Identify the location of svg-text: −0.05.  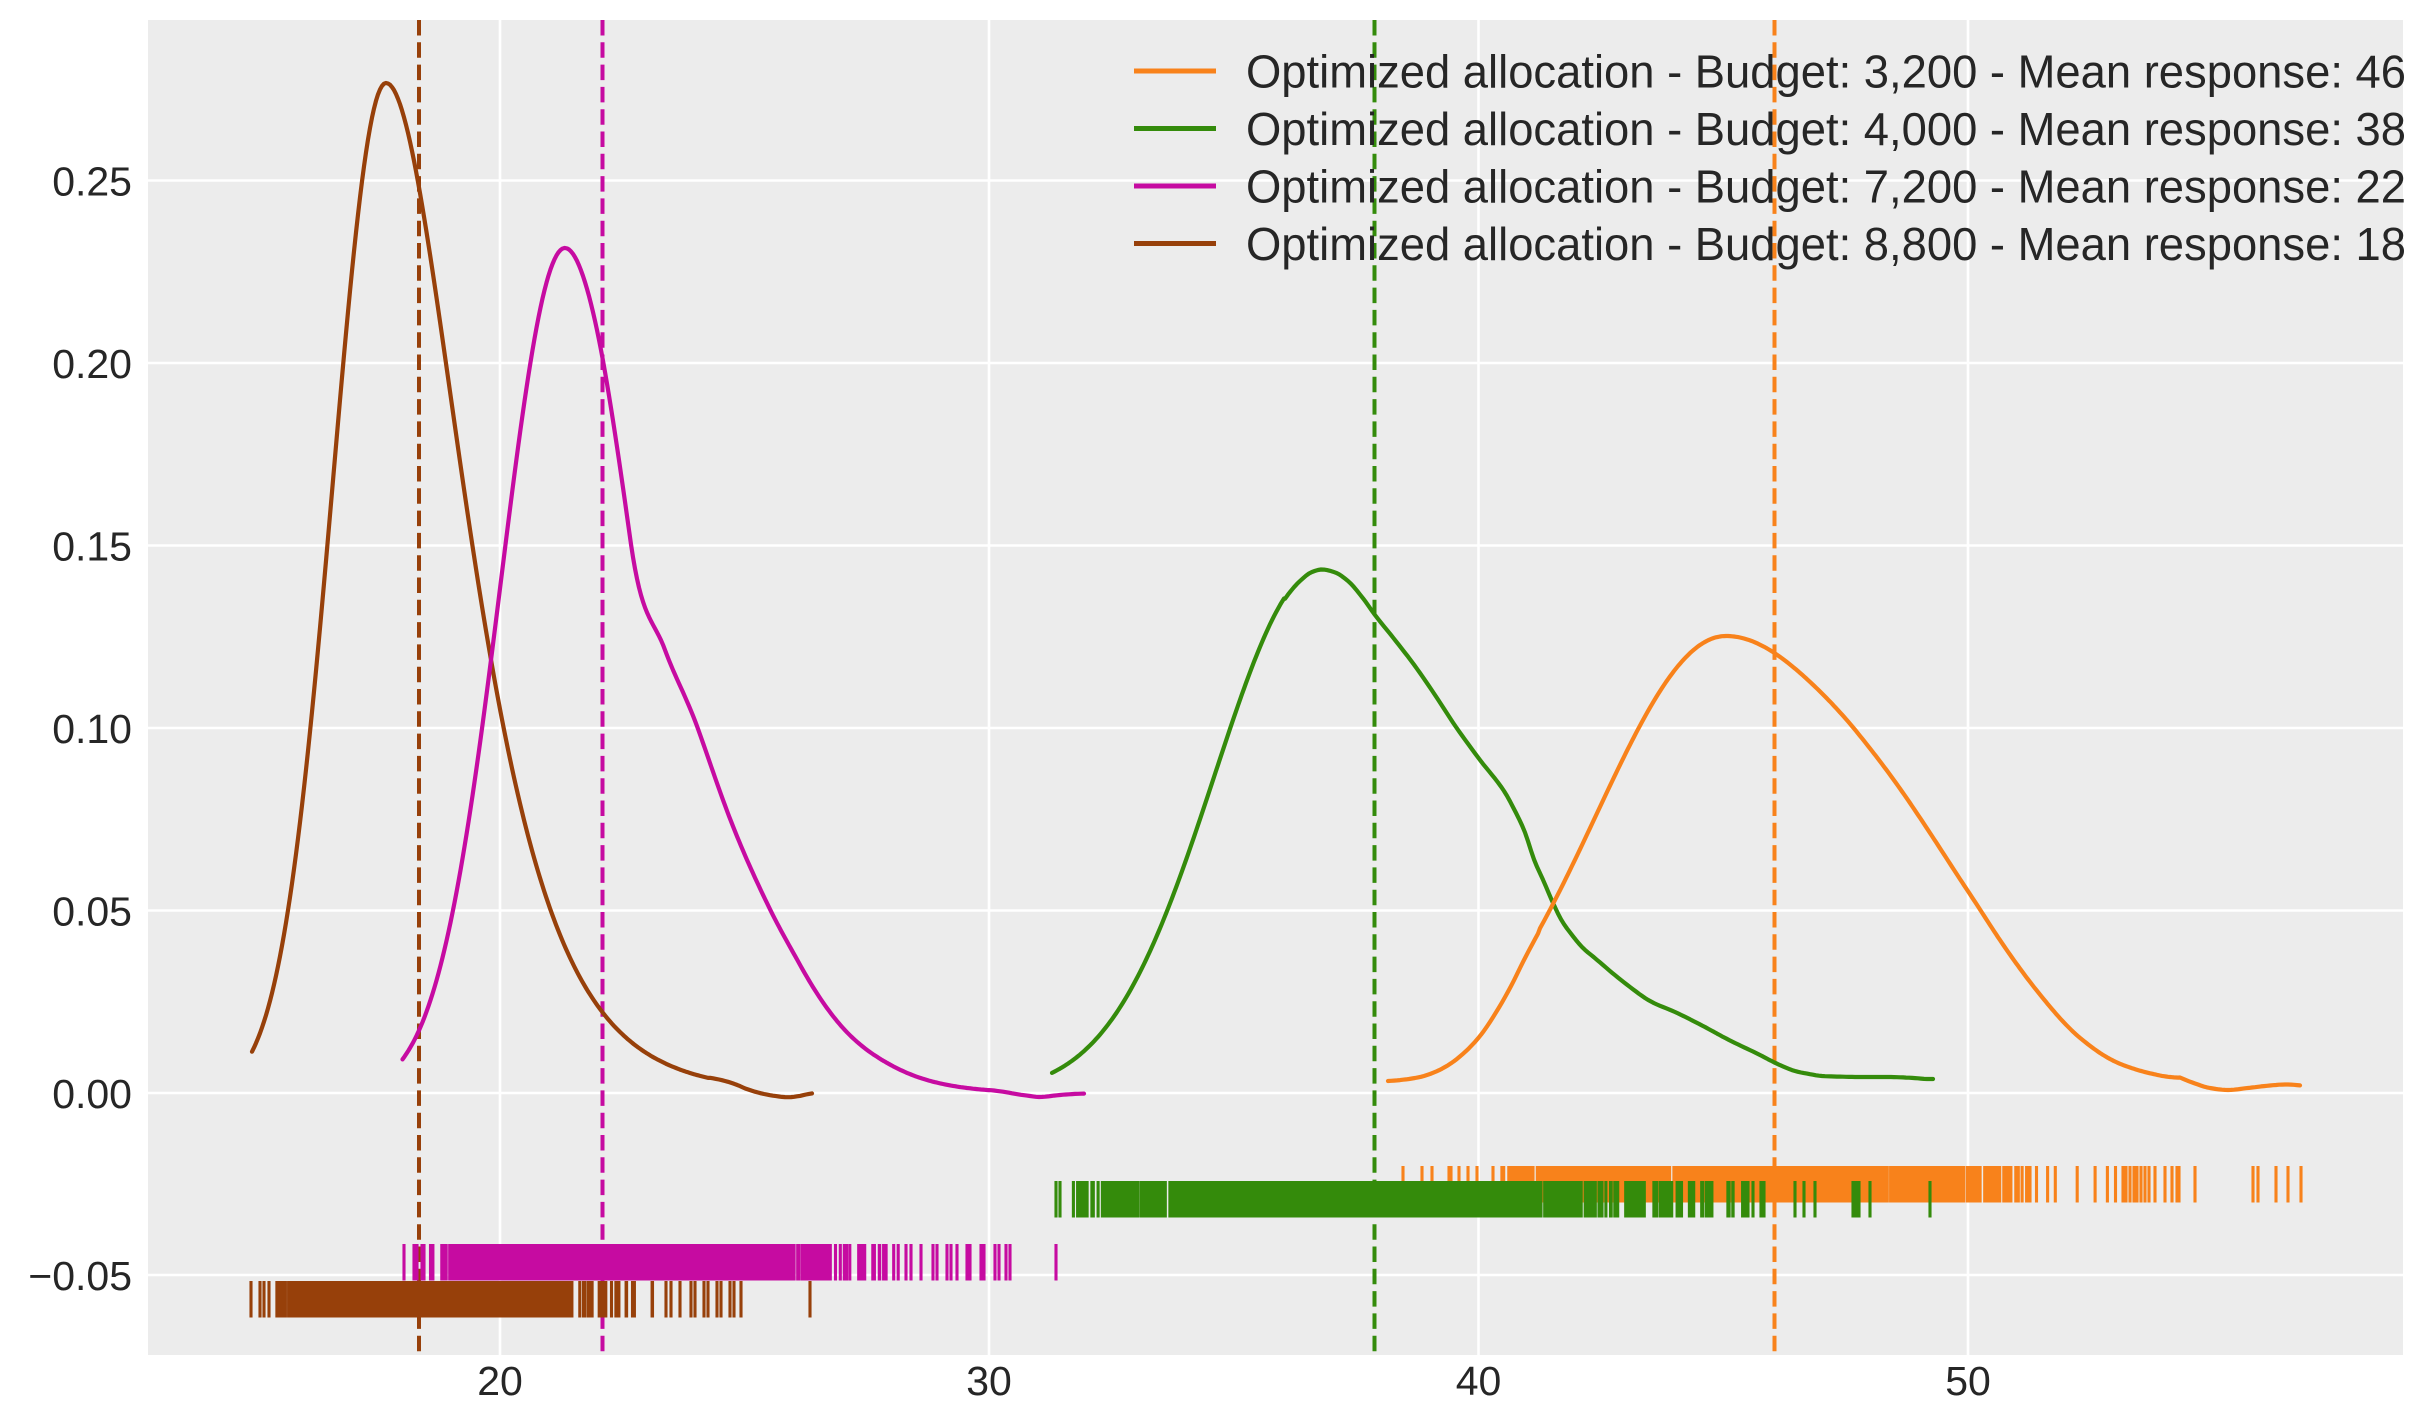
(80, 1276).